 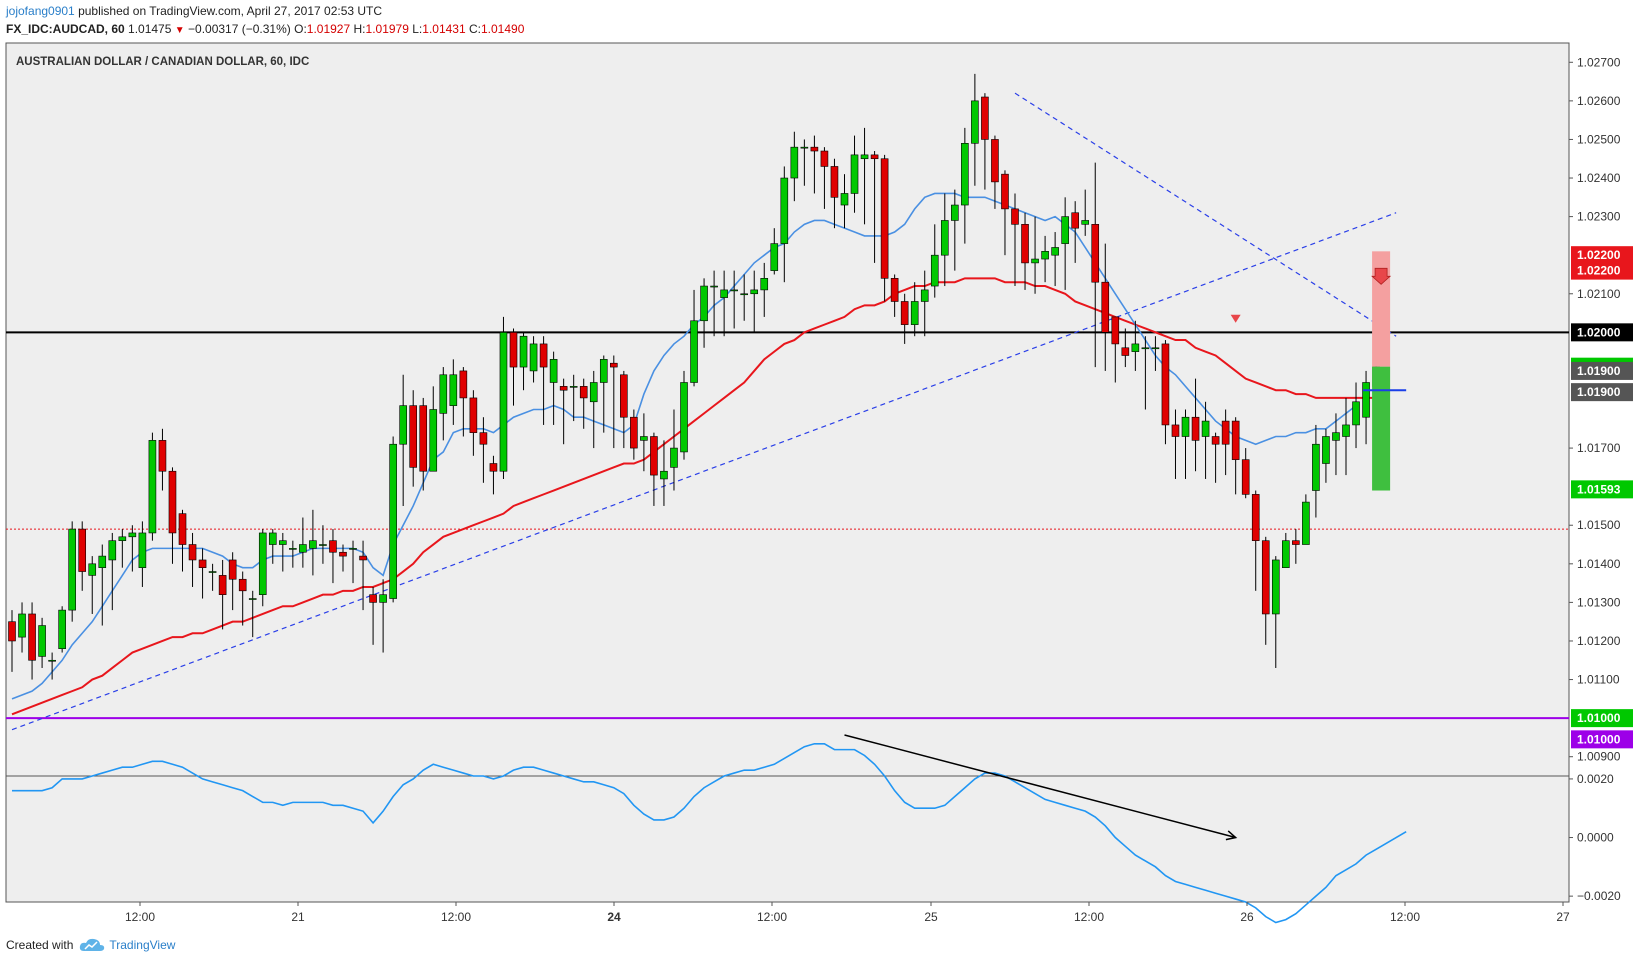 I want to click on signal-marks, so click(x=1318, y=371).